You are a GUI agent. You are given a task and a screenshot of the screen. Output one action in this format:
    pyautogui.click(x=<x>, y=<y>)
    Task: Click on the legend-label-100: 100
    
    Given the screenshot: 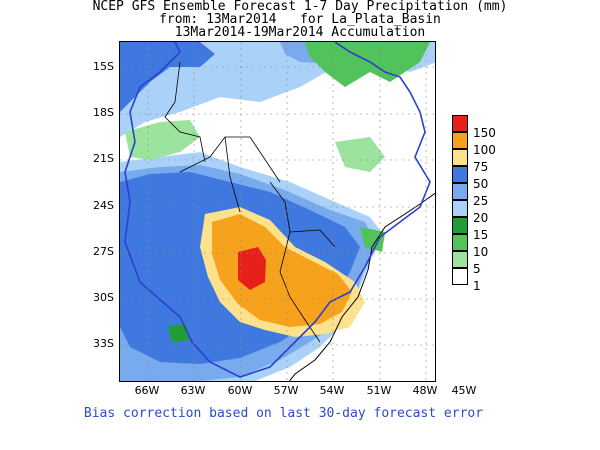 What is the action you would take?
    pyautogui.click(x=484, y=150)
    